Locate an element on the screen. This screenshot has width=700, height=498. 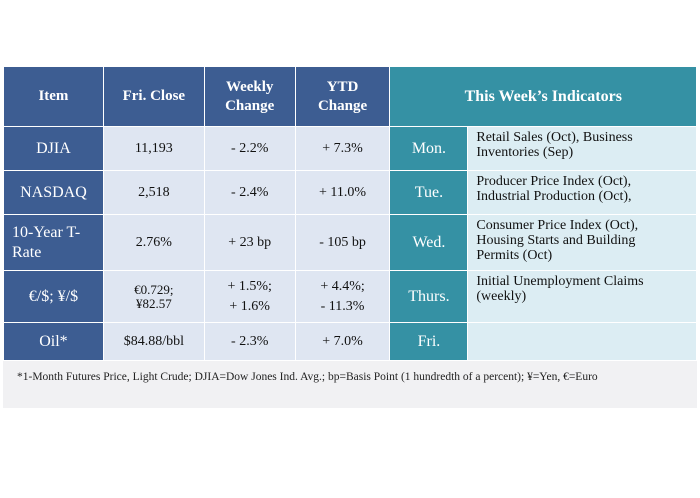
indicator-line: (weekly) is located at coordinates (501, 296).